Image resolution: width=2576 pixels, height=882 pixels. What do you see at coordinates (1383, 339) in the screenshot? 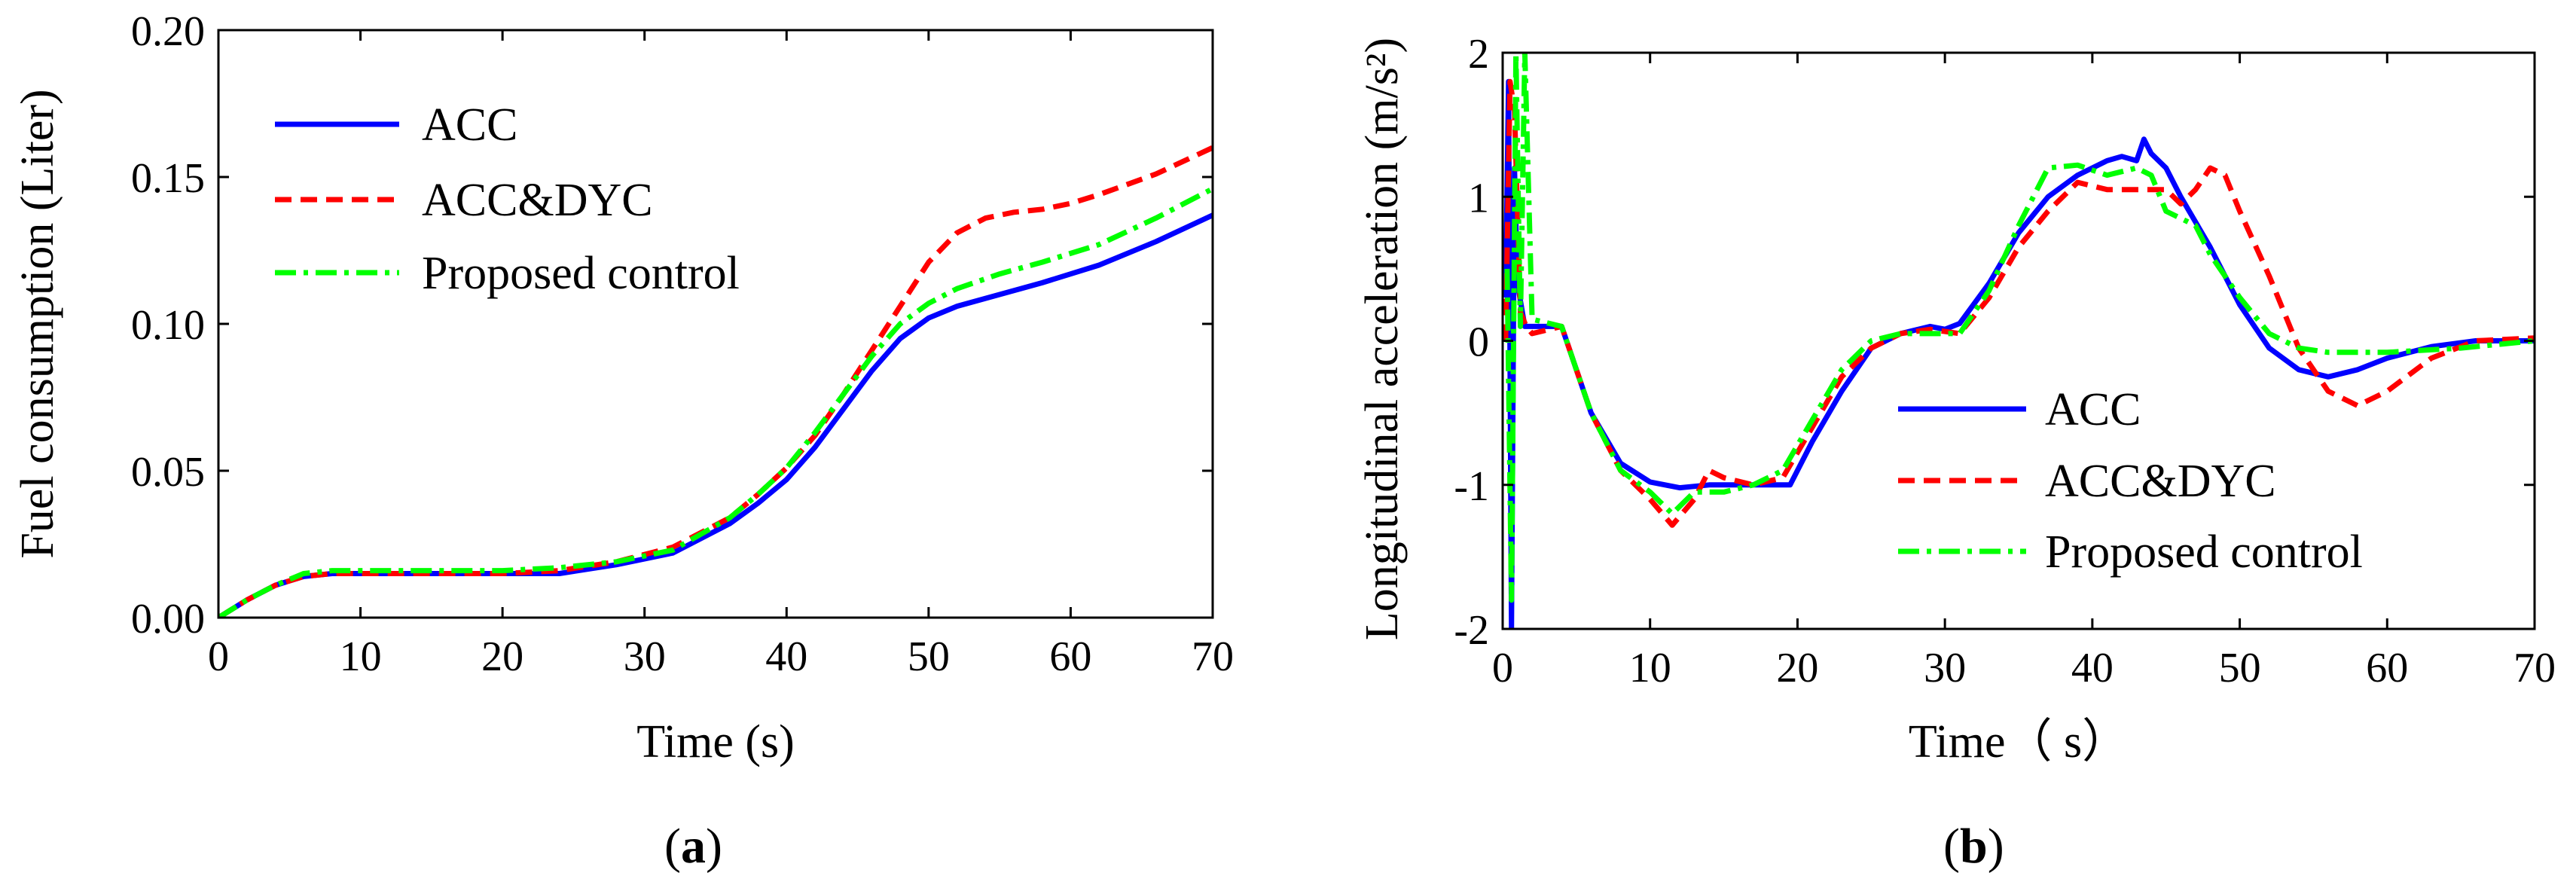
I see `chart-b-y-axis-label: Longitudinal acceleration (m/s²)` at bounding box center [1383, 339].